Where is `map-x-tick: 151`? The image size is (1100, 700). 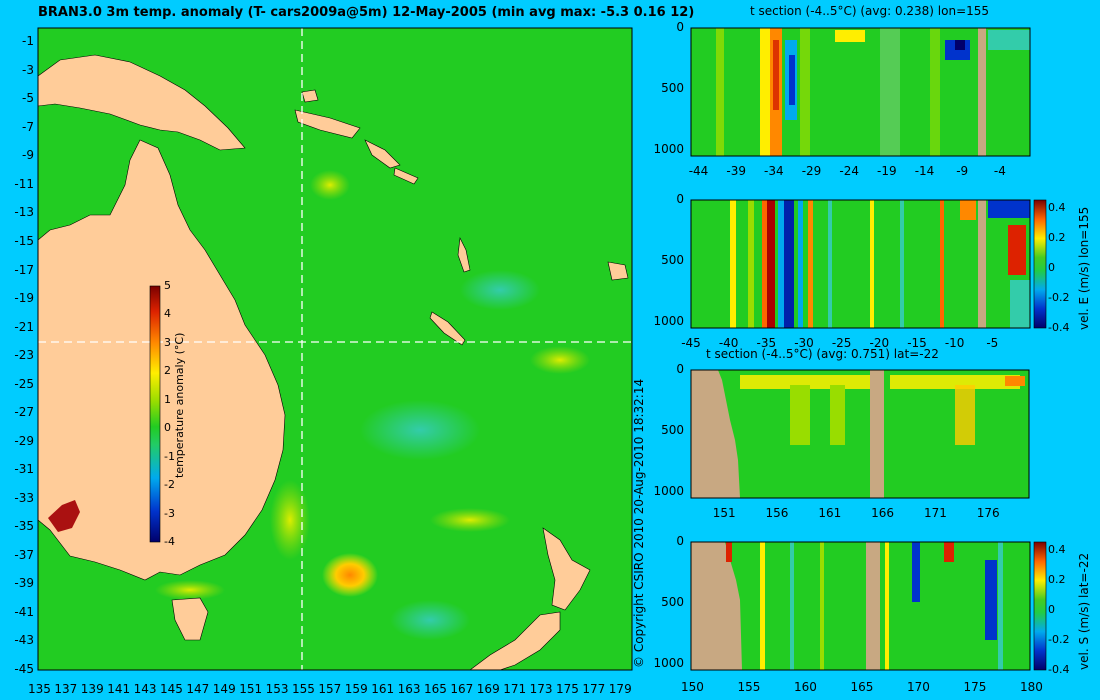 map-x-tick: 151 is located at coordinates (251, 689).